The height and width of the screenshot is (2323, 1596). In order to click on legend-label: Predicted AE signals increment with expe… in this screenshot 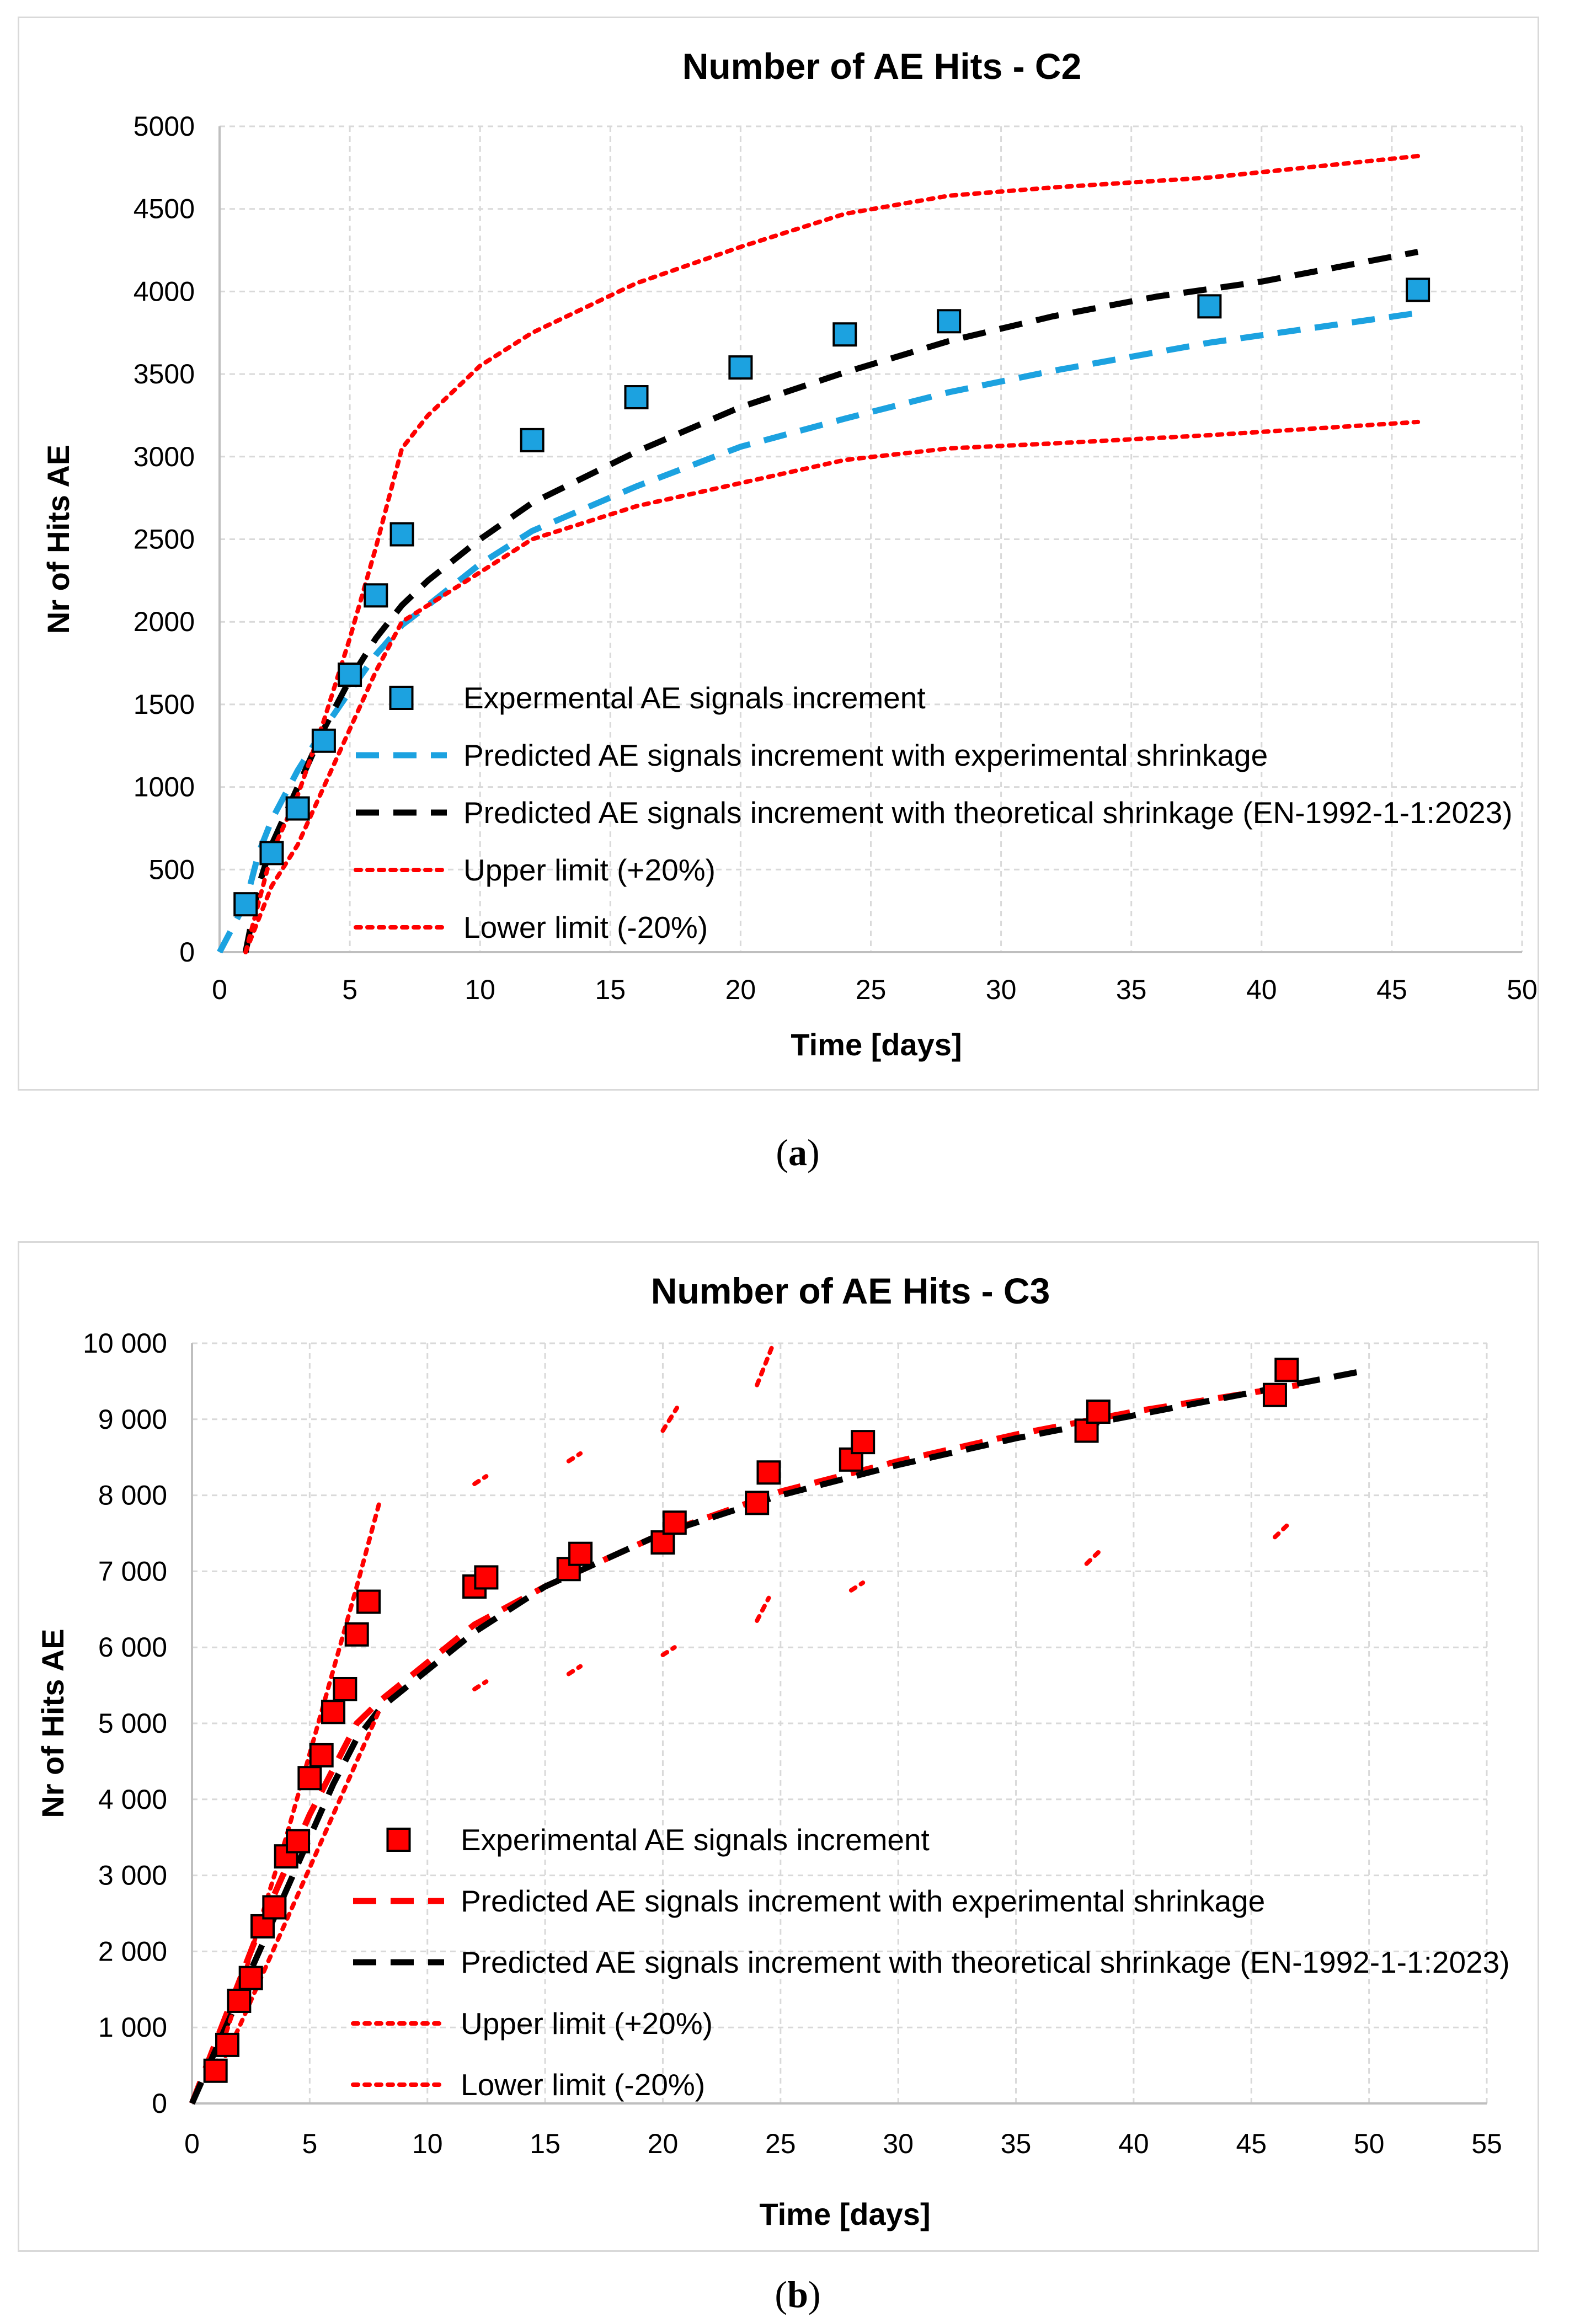, I will do `click(863, 1901)`.